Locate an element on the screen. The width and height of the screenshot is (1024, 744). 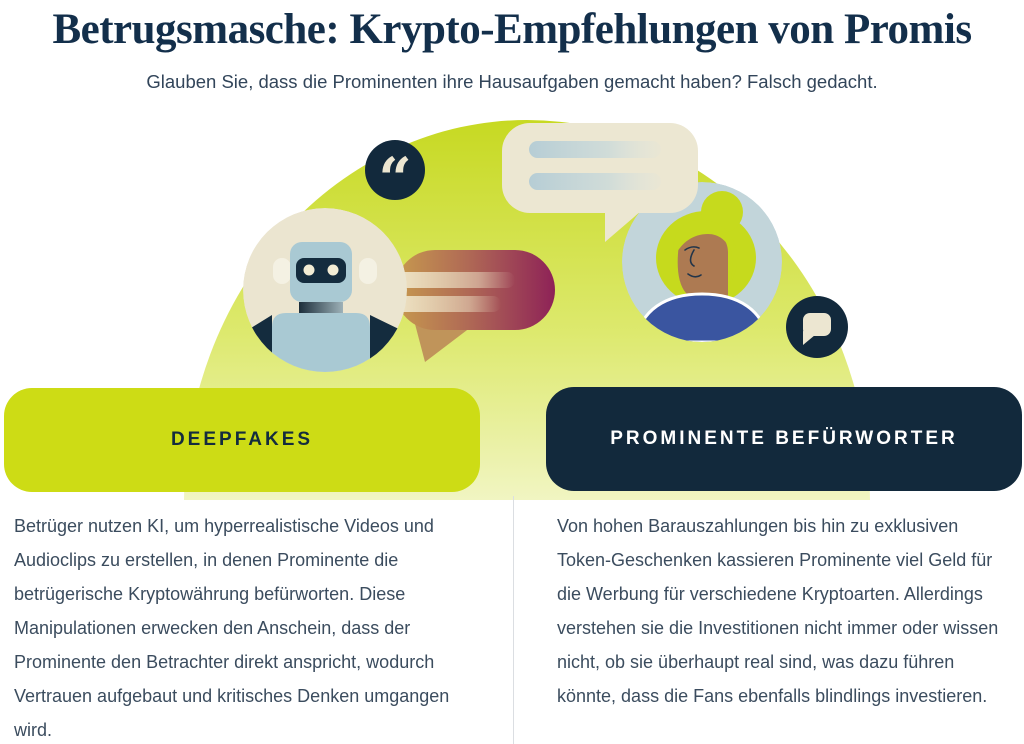
quote-icon: “ is located at coordinates (395, 176).